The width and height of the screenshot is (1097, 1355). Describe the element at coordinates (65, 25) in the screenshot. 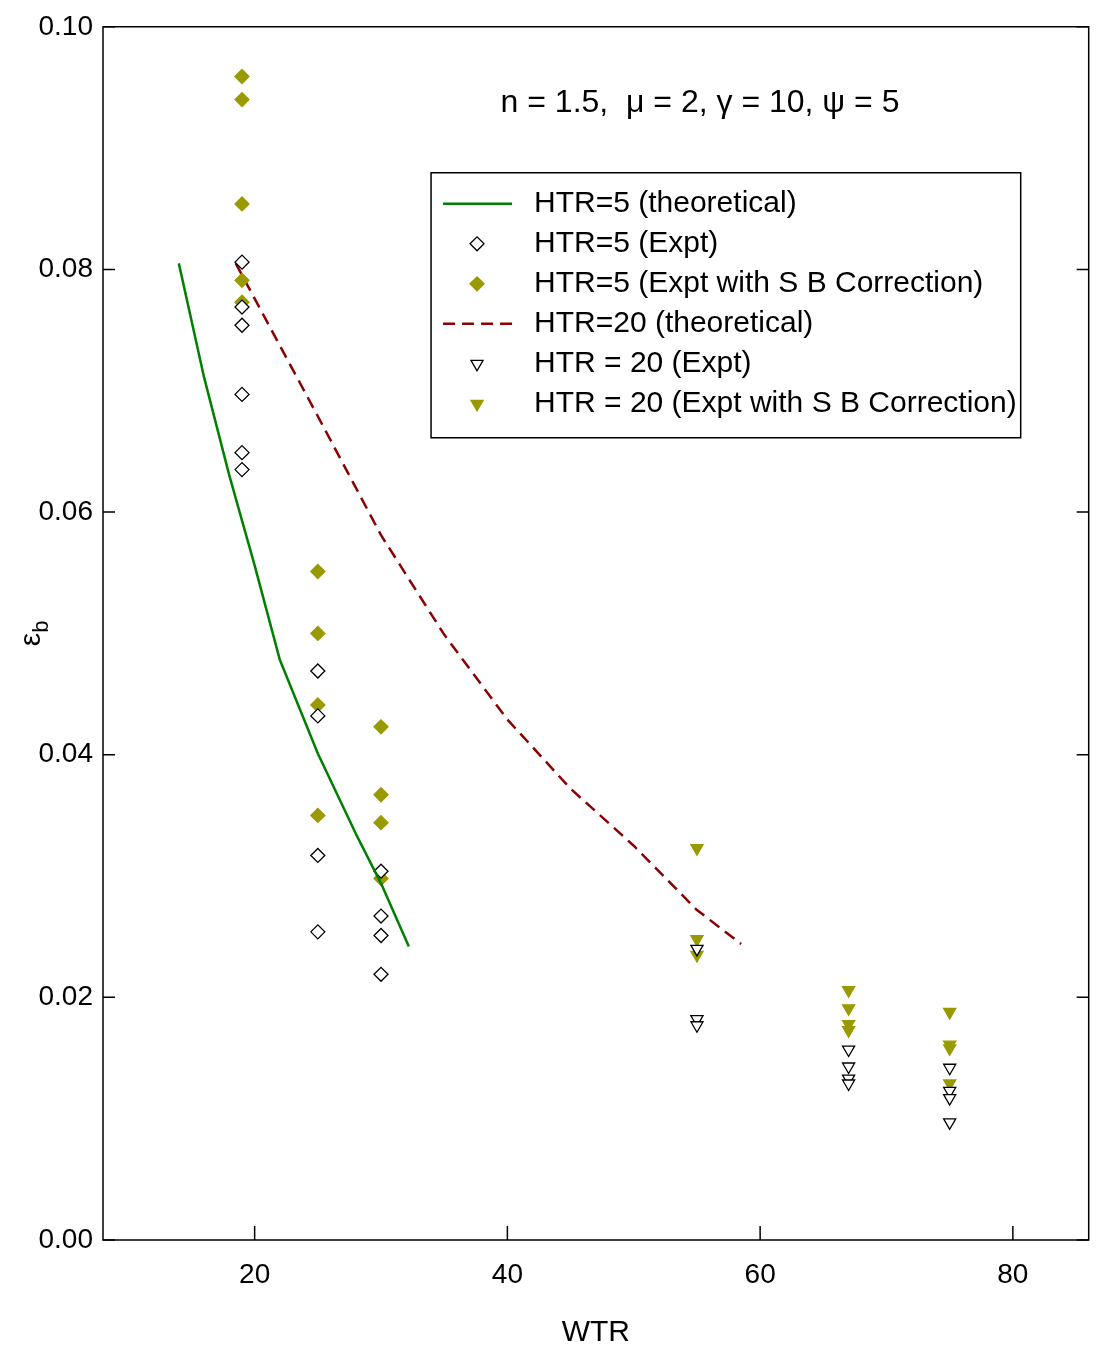

I see `y-tick-label: 0.10` at that location.